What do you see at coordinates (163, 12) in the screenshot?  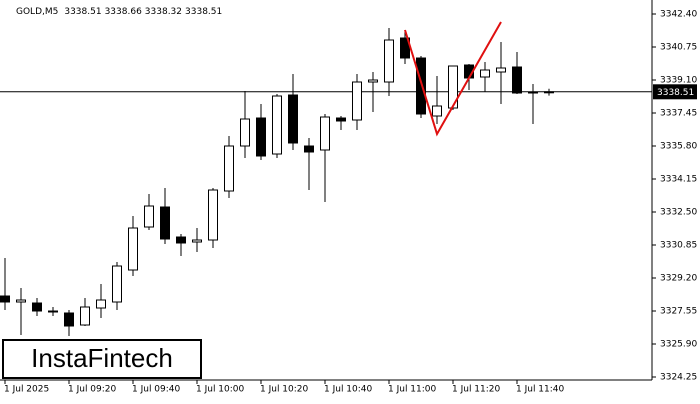 I see `header-value: 3338.32` at bounding box center [163, 12].